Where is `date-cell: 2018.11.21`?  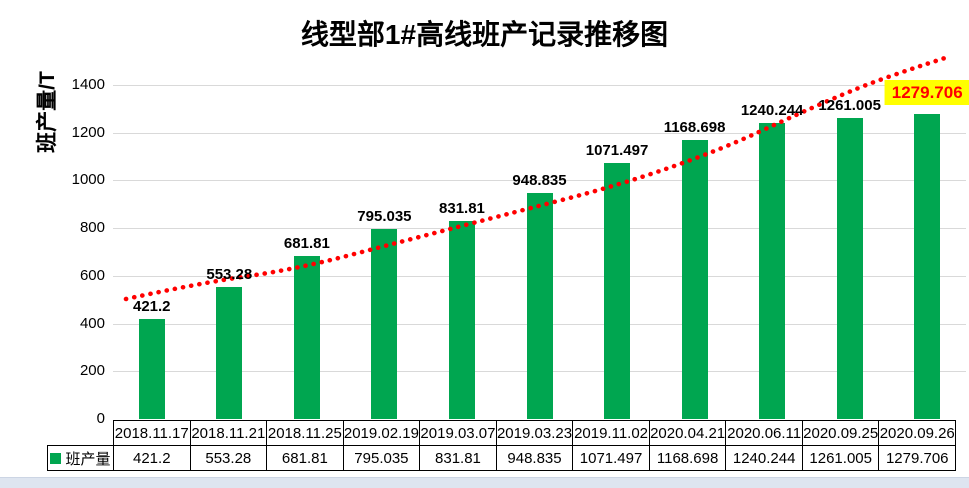 date-cell: 2018.11.21 is located at coordinates (228, 433).